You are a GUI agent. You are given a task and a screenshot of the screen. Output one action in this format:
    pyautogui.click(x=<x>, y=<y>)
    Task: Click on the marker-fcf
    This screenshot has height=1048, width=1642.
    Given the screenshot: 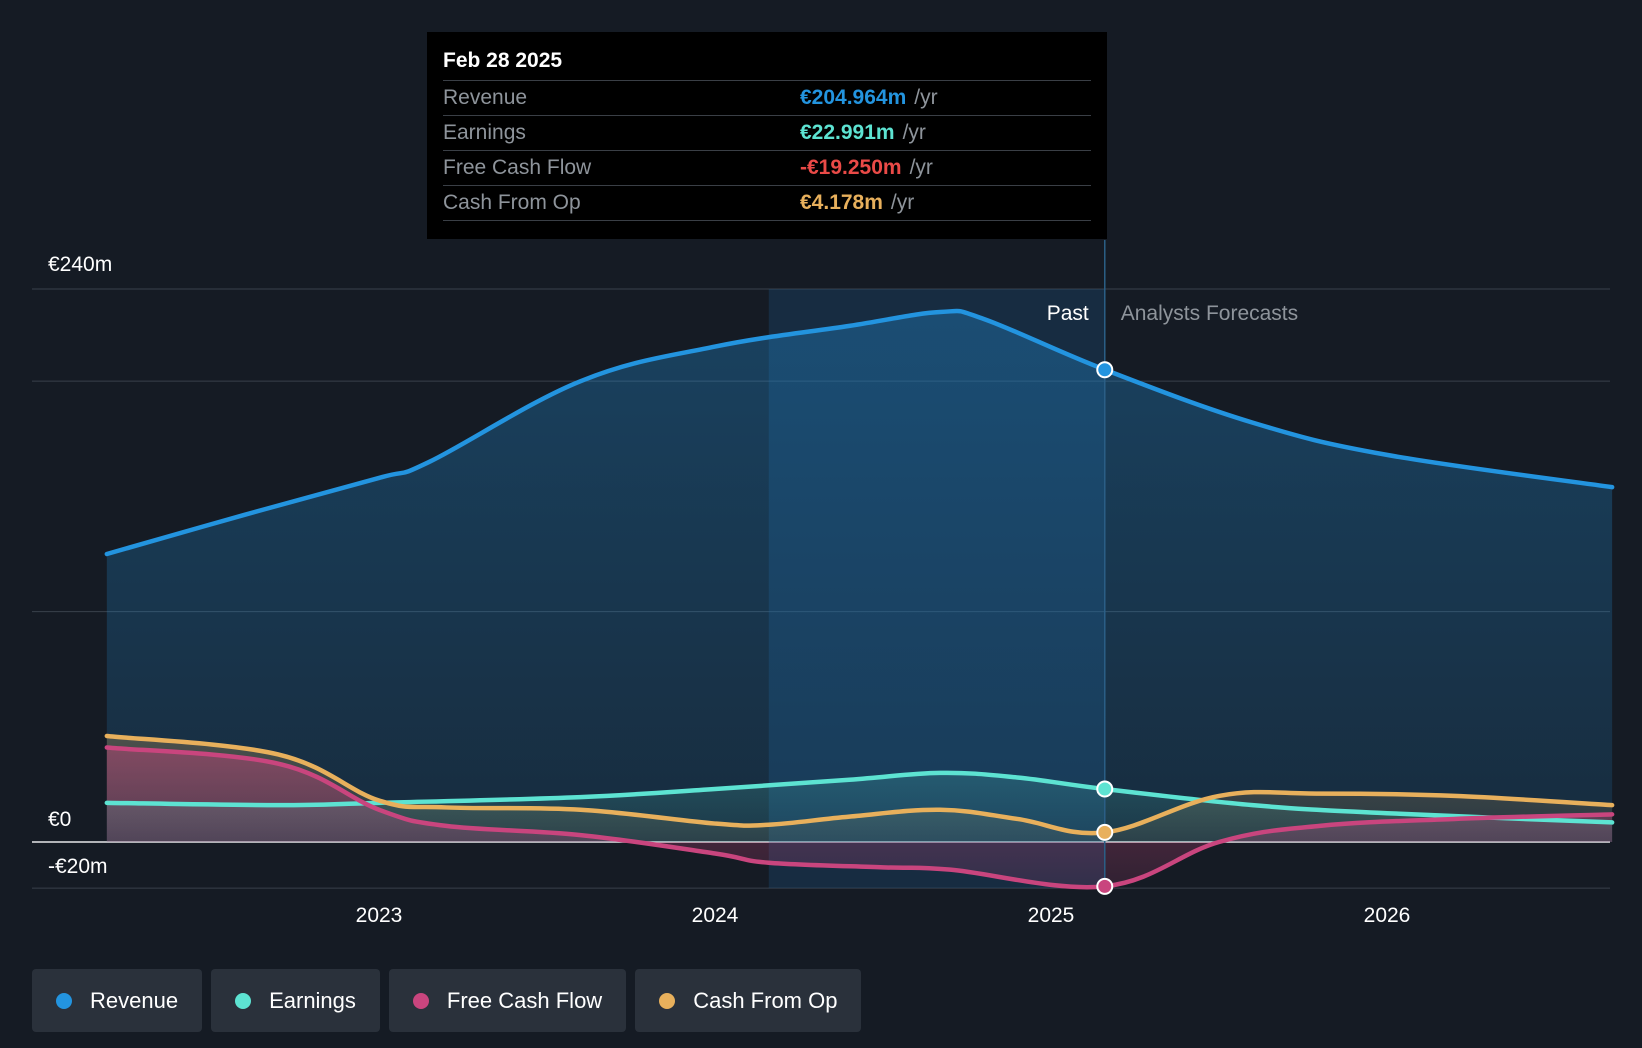 What is the action you would take?
    pyautogui.click(x=1105, y=886)
    